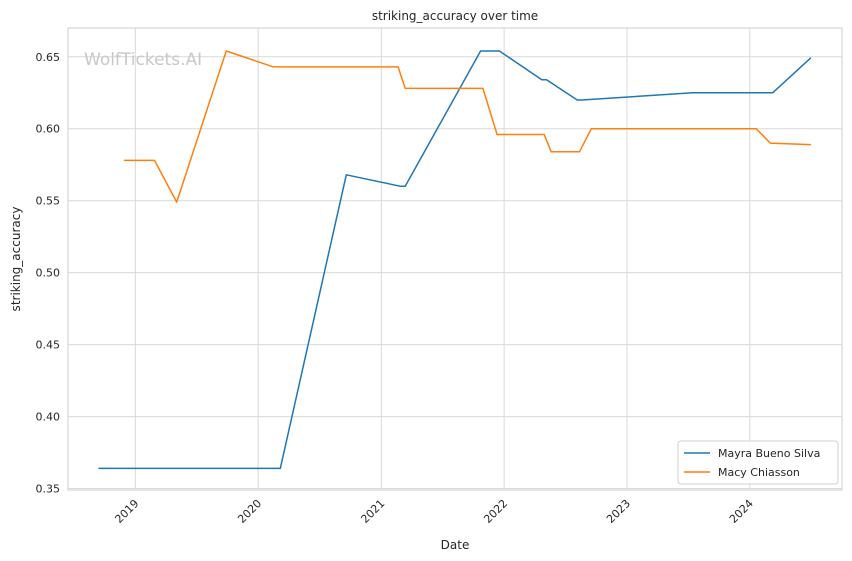 The height and width of the screenshot is (561, 852). I want to click on legend-entry: Mayra Bueno Silva, so click(769, 453).